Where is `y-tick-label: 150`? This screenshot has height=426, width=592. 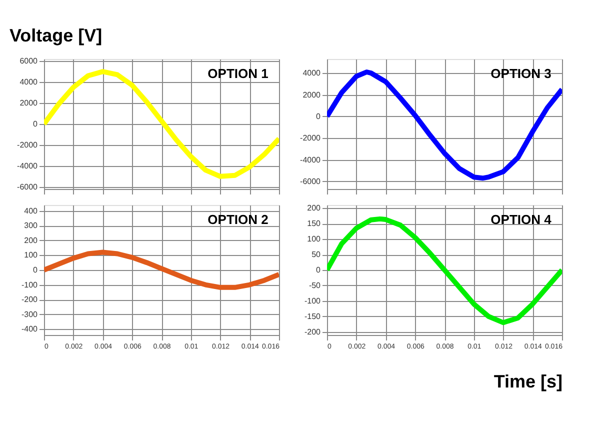 y-tick-label: 150 is located at coordinates (314, 223).